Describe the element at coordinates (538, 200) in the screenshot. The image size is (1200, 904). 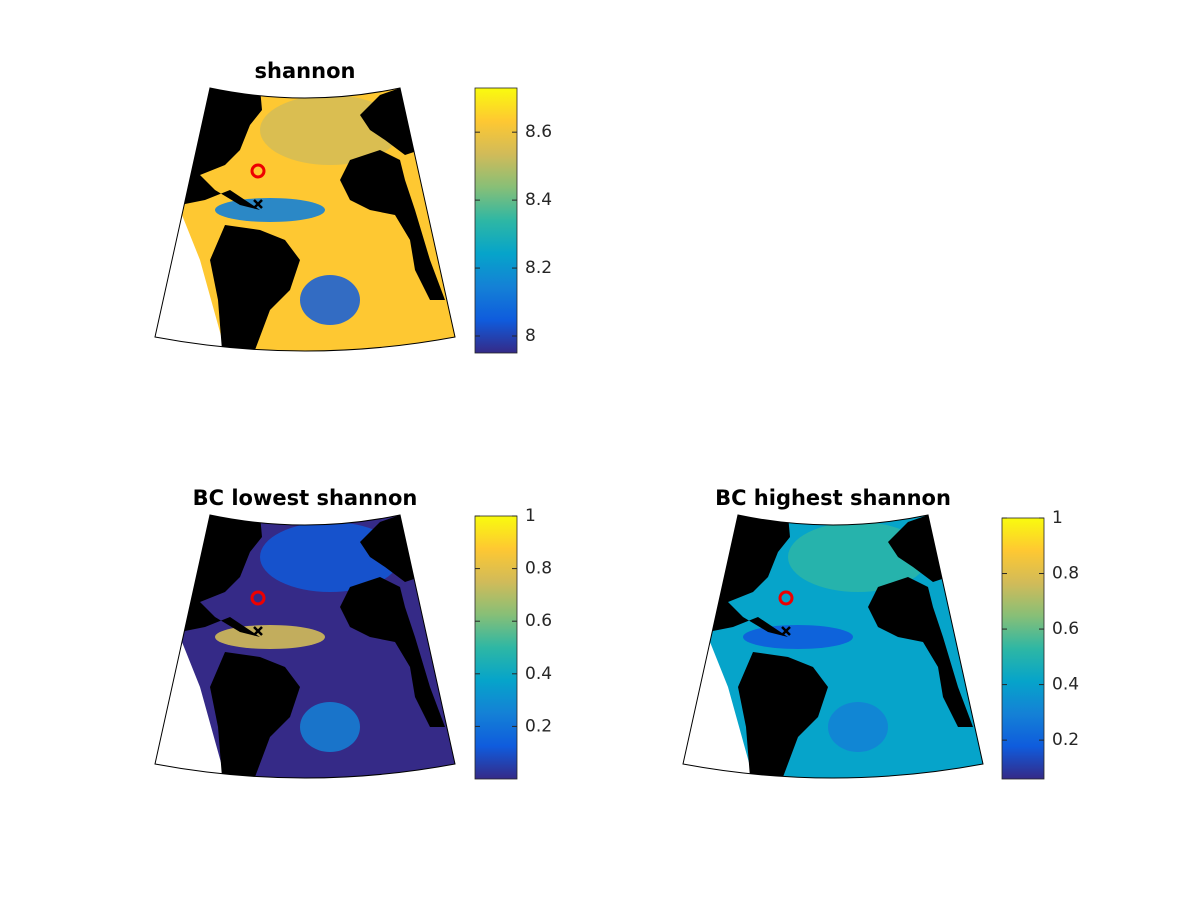
I see `colorbar-label: 8.4` at that location.